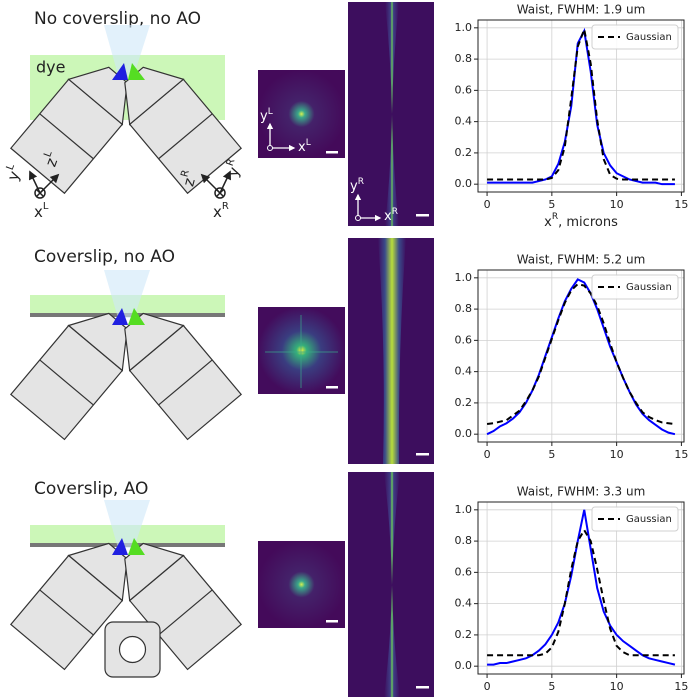 Image resolution: width=690 pixels, height=699 pixels. I want to click on axis-symbol: xL, so click(41, 211).